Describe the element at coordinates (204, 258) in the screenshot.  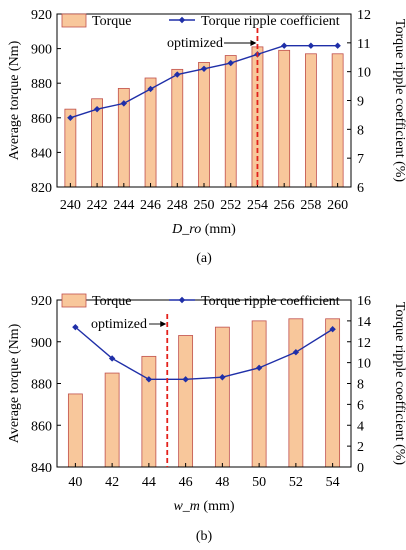
I see `panel-label: (a)` at that location.